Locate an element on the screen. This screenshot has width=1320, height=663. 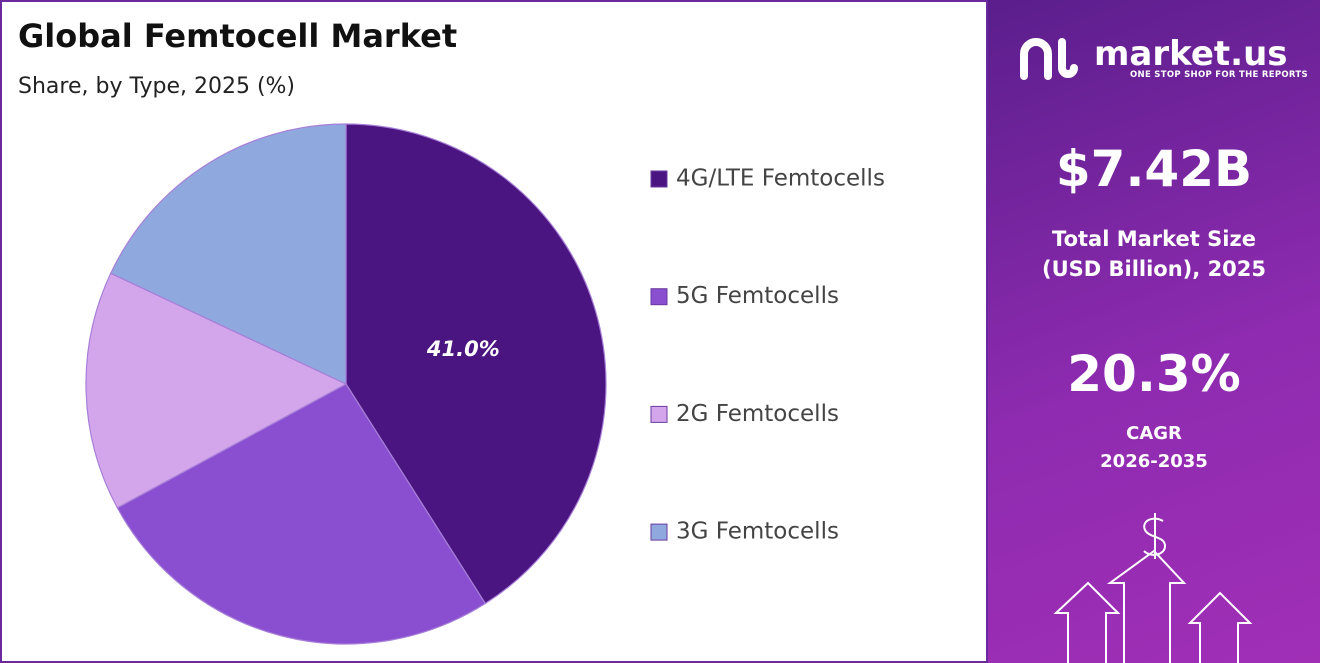
market-size-label: (USD Billion), 2025 is located at coordinates (1154, 269).